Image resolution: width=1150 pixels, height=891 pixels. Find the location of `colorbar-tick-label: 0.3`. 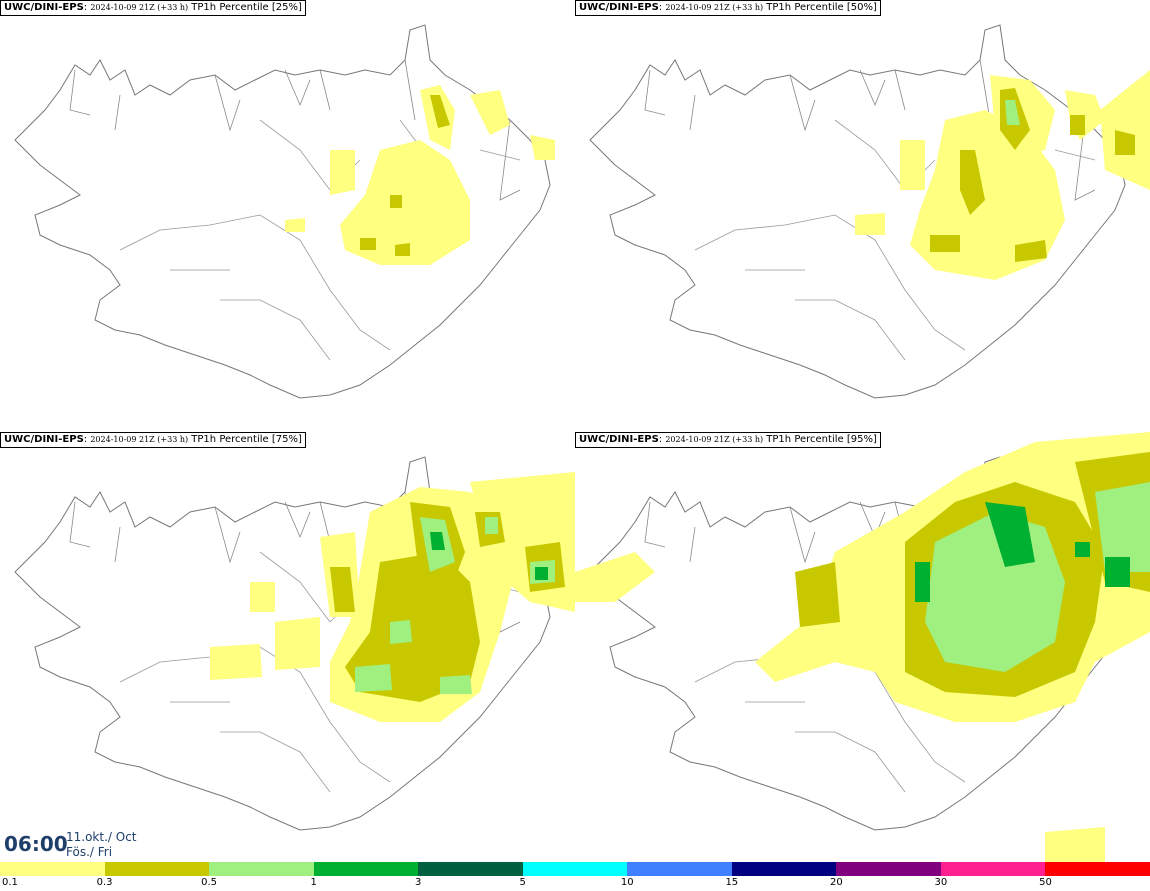

colorbar-tick-label: 0.3 is located at coordinates (104, 882).